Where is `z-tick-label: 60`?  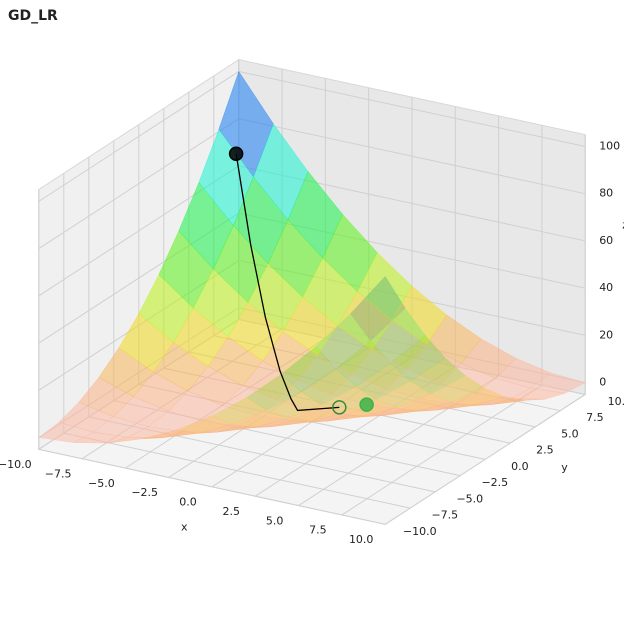
z-tick-label: 60 is located at coordinates (606, 240).